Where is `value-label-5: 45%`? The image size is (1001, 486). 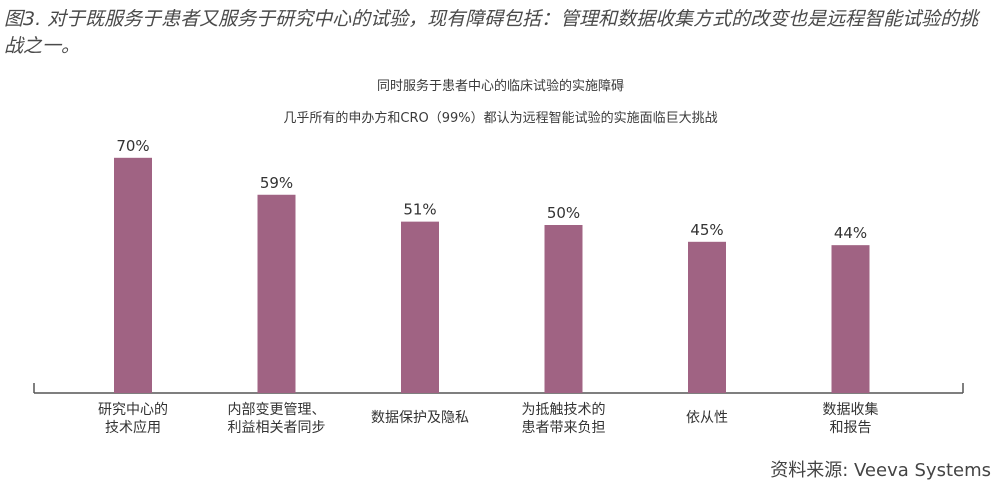 value-label-5: 45% is located at coordinates (706, 230).